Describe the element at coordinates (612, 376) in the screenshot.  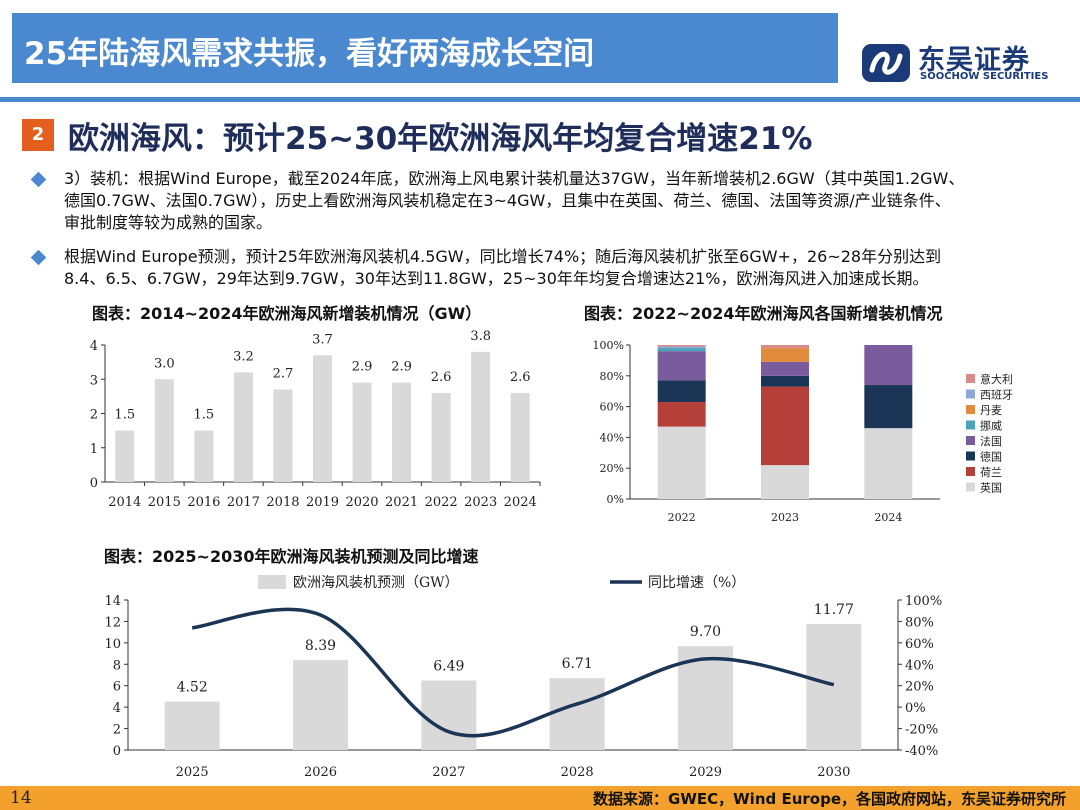
I see `y-tick-label: 80%` at that location.